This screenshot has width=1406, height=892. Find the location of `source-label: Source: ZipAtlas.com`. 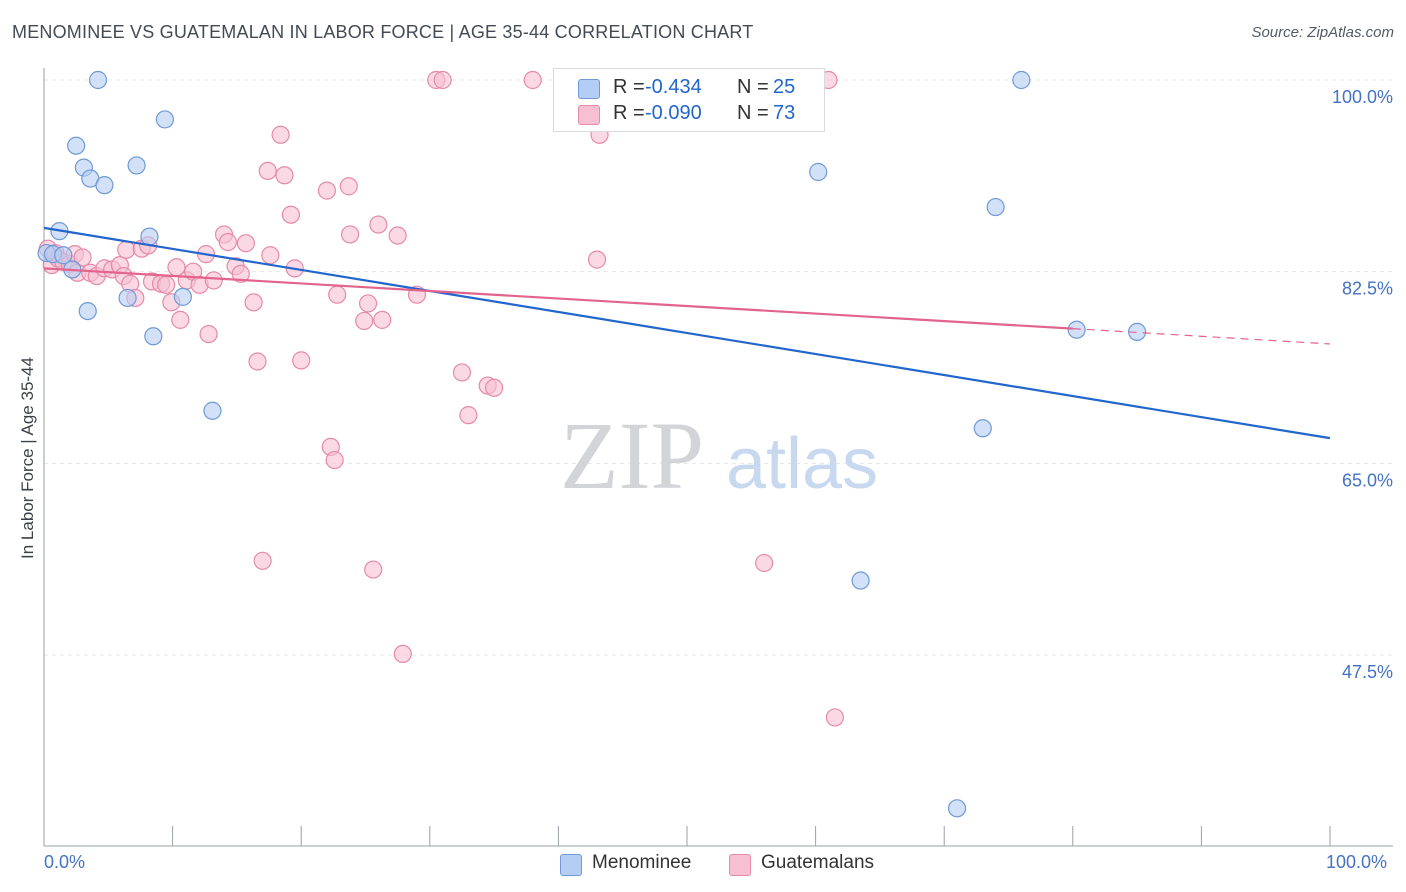

source-label: Source: ZipAtlas.com is located at coordinates (1322, 32).